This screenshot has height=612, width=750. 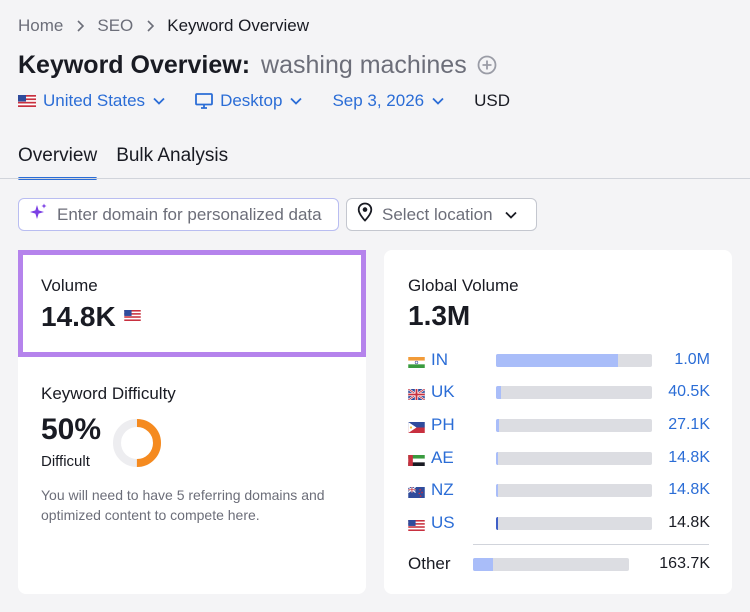 I want to click on device-filter-label: Desktop, so click(x=251, y=100).